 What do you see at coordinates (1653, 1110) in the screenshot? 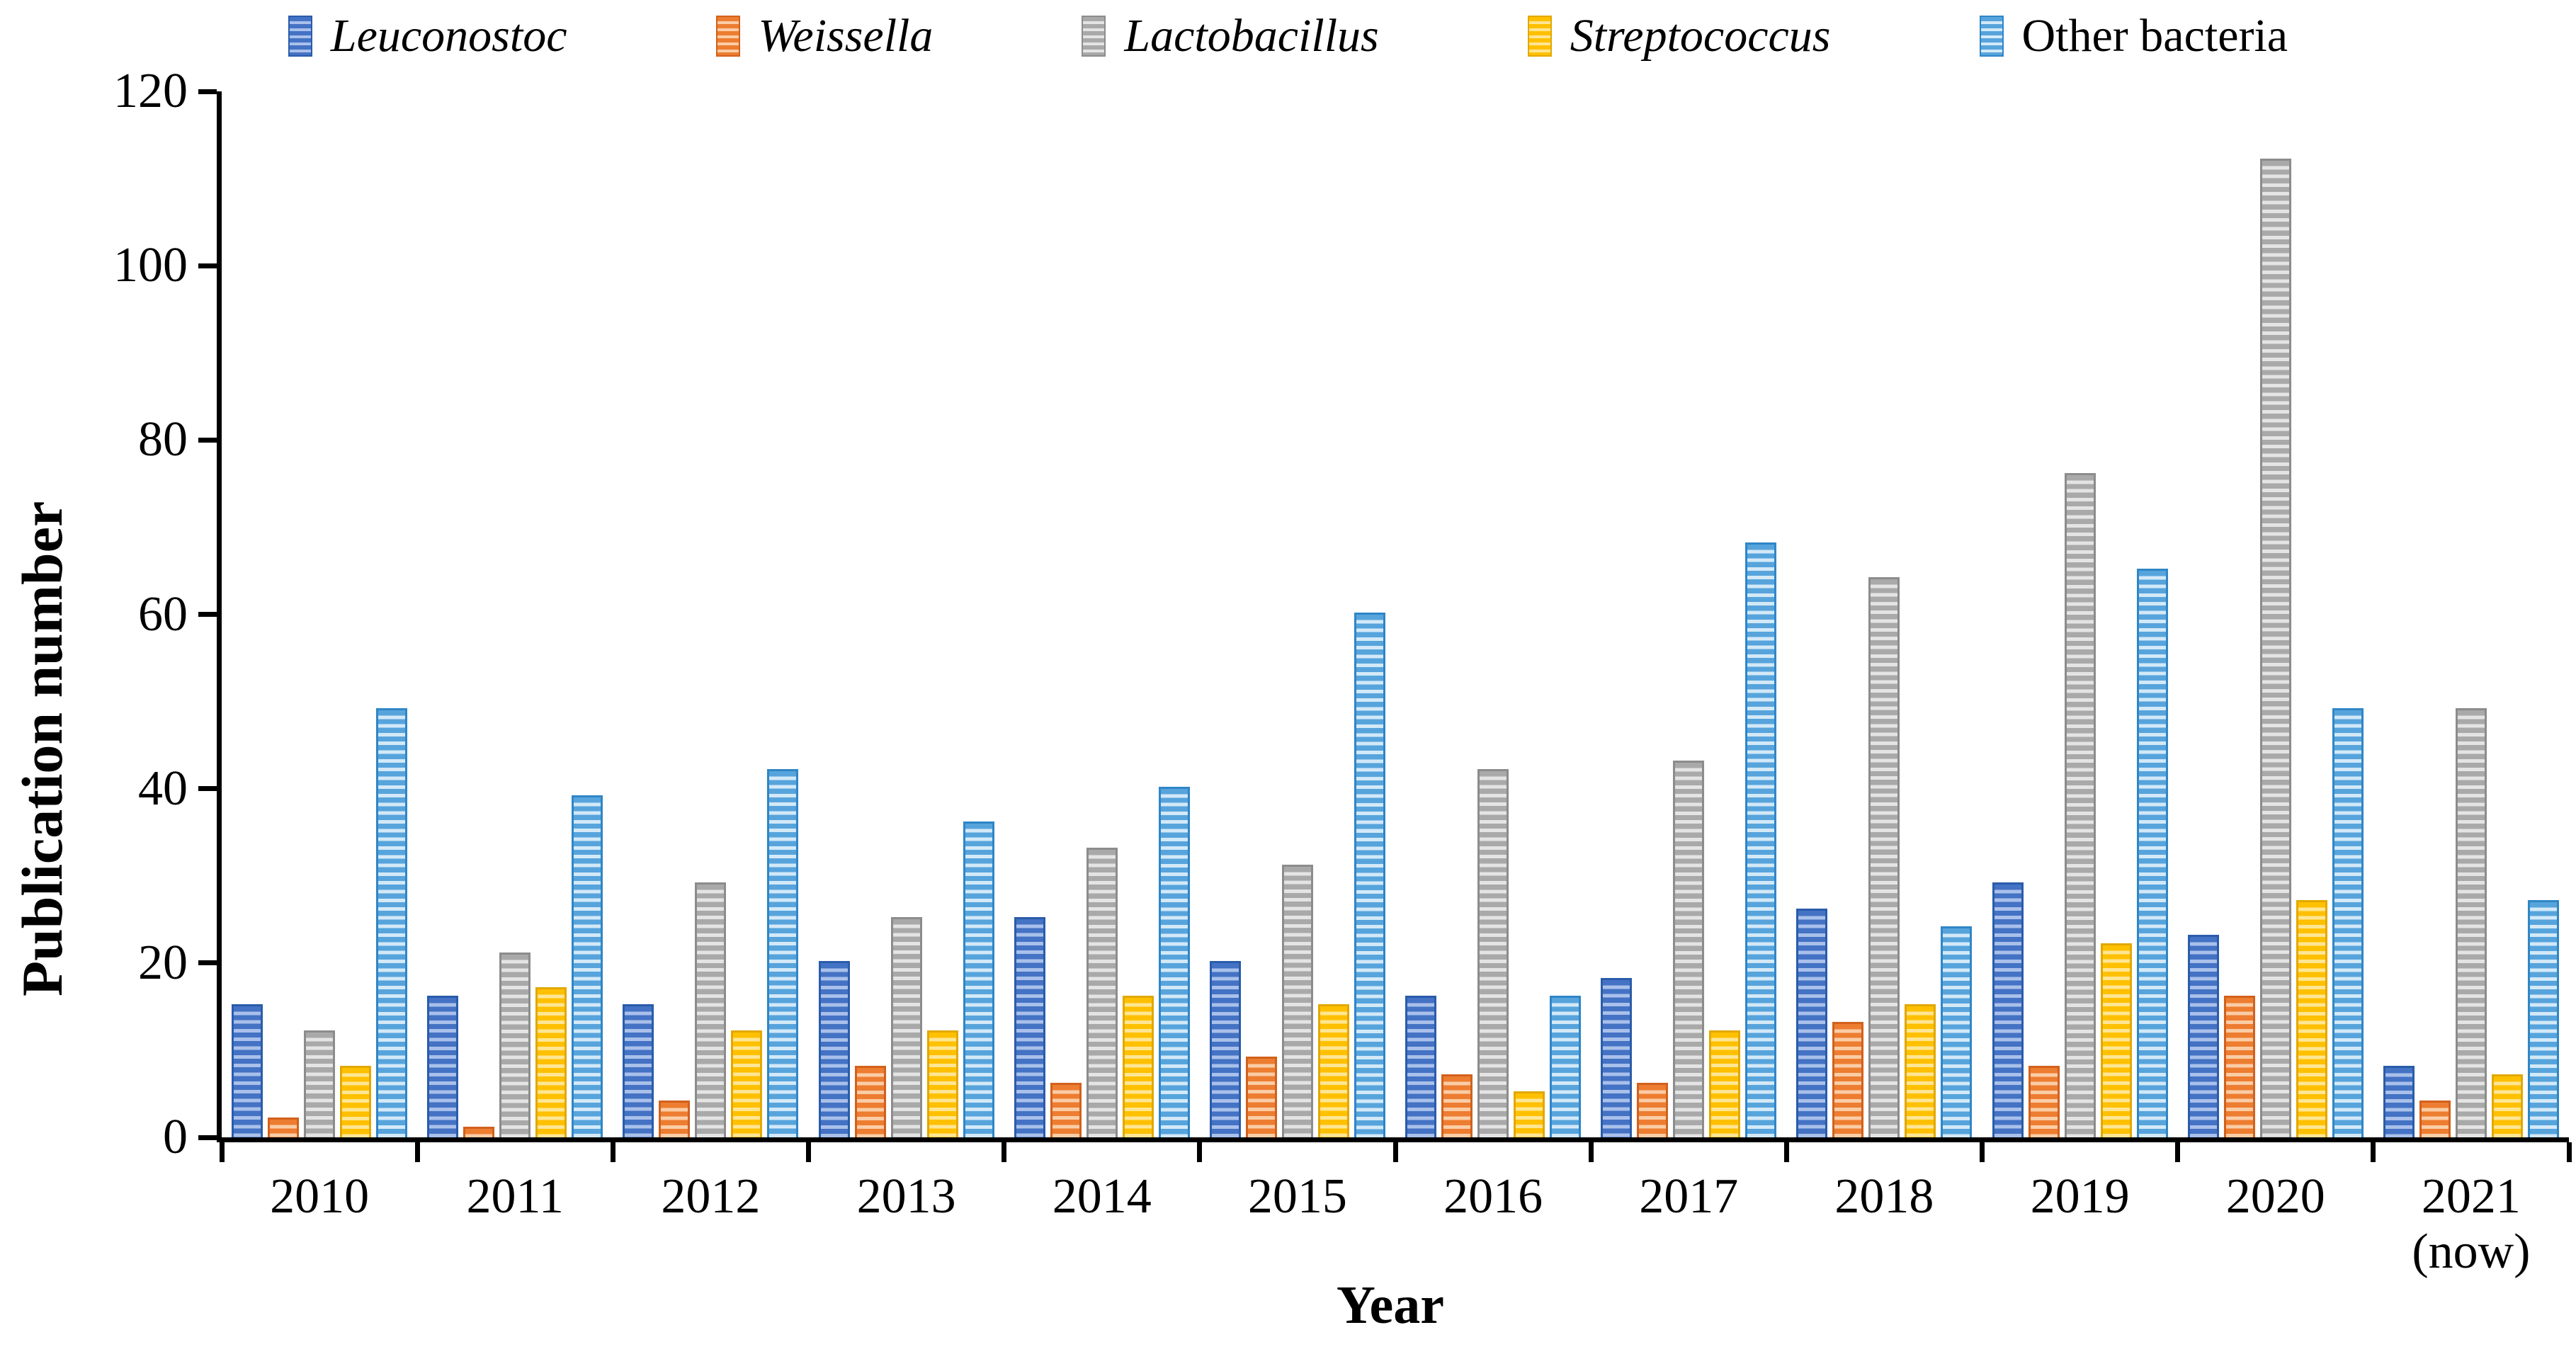
I see `bar-weissella-2017` at bounding box center [1653, 1110].